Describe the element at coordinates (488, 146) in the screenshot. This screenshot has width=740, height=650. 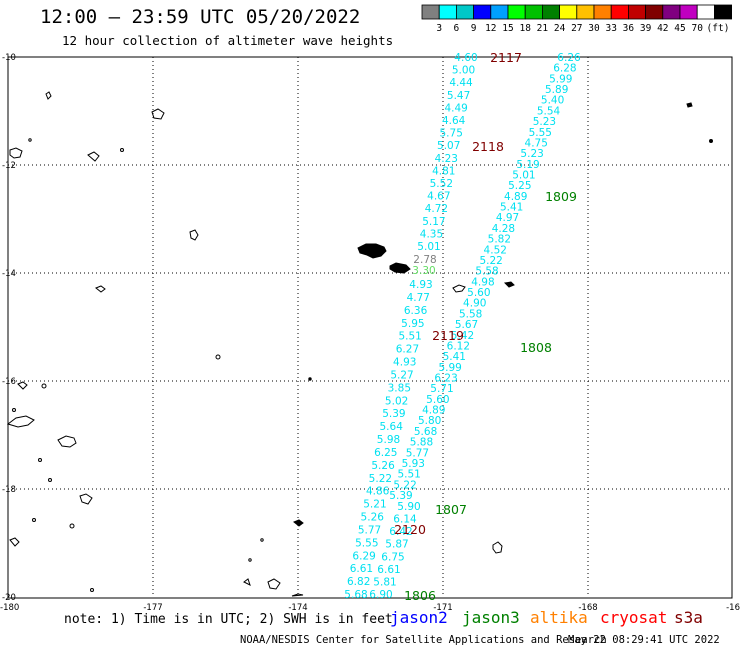
I see `pass-label: 2118` at that location.